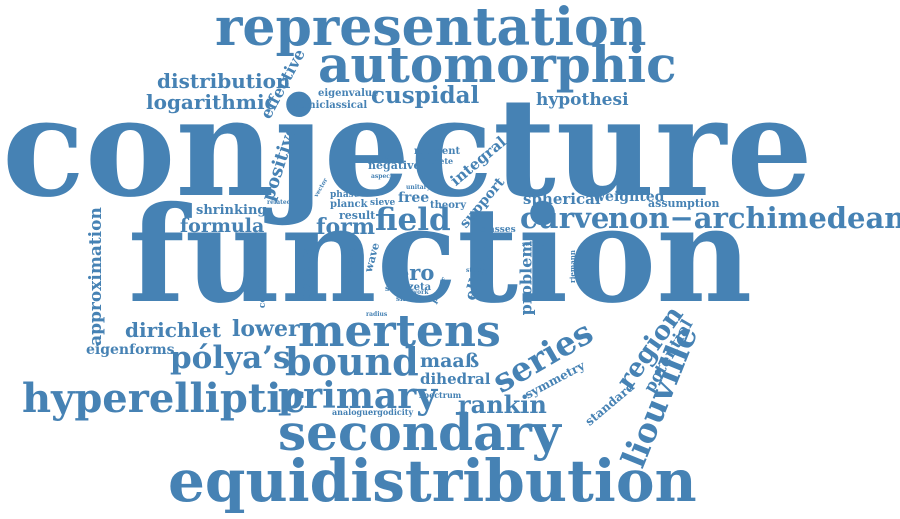 This screenshot has width=900, height=519. Describe the element at coordinates (455, 379) in the screenshot. I see `word-dihedral: dihedral` at that location.